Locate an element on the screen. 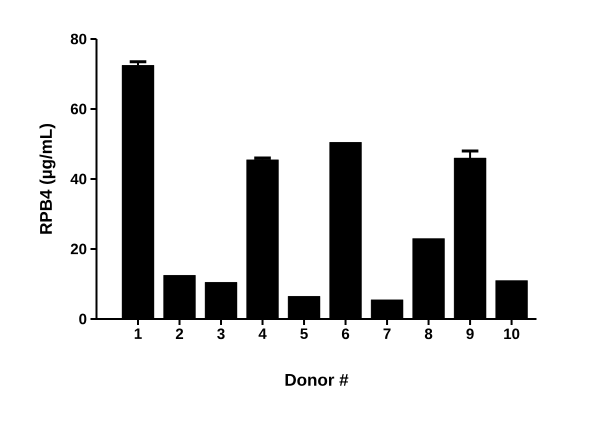 Image resolution: width=600 pixels, height=423 pixels. x-tick-label: 2 is located at coordinates (180, 333).